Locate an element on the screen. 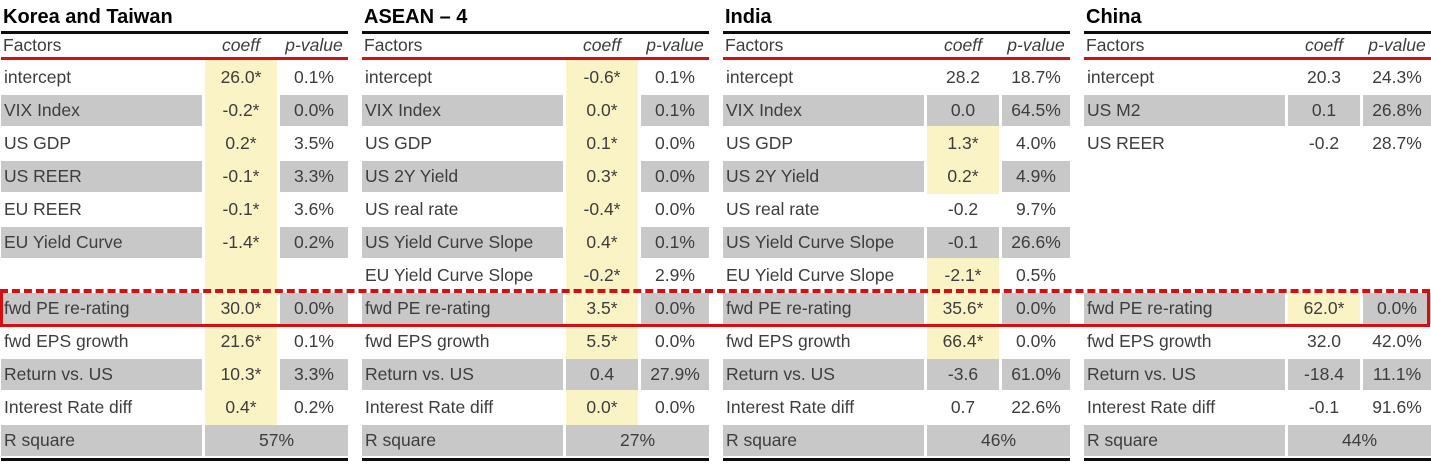 The width and height of the screenshot is (1431, 470). r-square-value: 57% is located at coordinates (276, 440).